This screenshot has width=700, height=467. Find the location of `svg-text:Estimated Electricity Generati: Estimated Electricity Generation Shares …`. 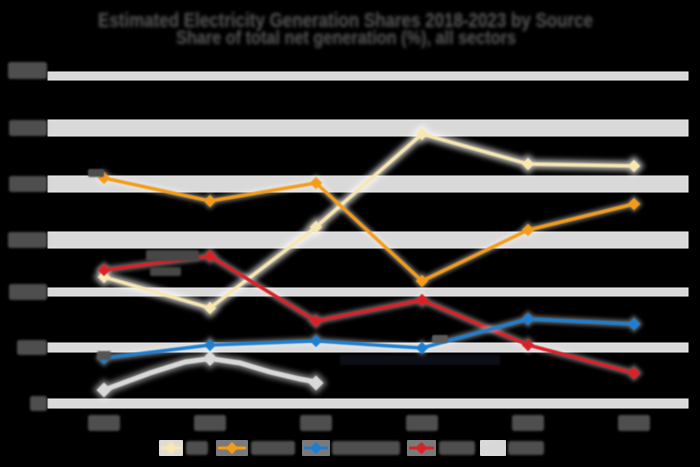

svg-text:Estimated Electricity Generati: Estimated Electricity Generation Shares … is located at coordinates (345, 21).